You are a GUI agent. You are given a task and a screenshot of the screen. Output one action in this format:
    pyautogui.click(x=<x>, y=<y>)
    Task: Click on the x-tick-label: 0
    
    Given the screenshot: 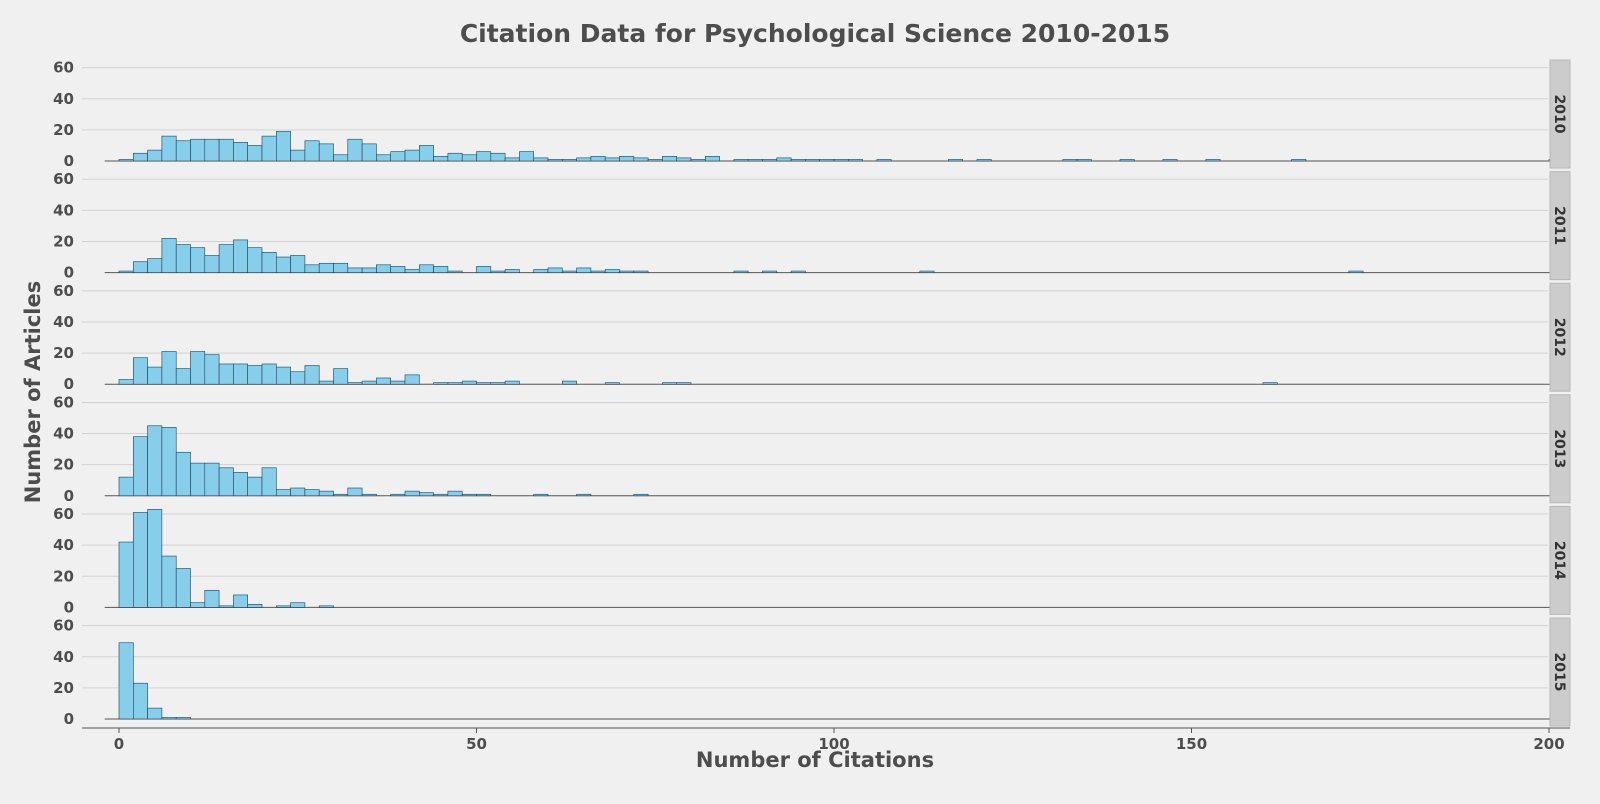 What is the action you would take?
    pyautogui.click(x=119, y=744)
    